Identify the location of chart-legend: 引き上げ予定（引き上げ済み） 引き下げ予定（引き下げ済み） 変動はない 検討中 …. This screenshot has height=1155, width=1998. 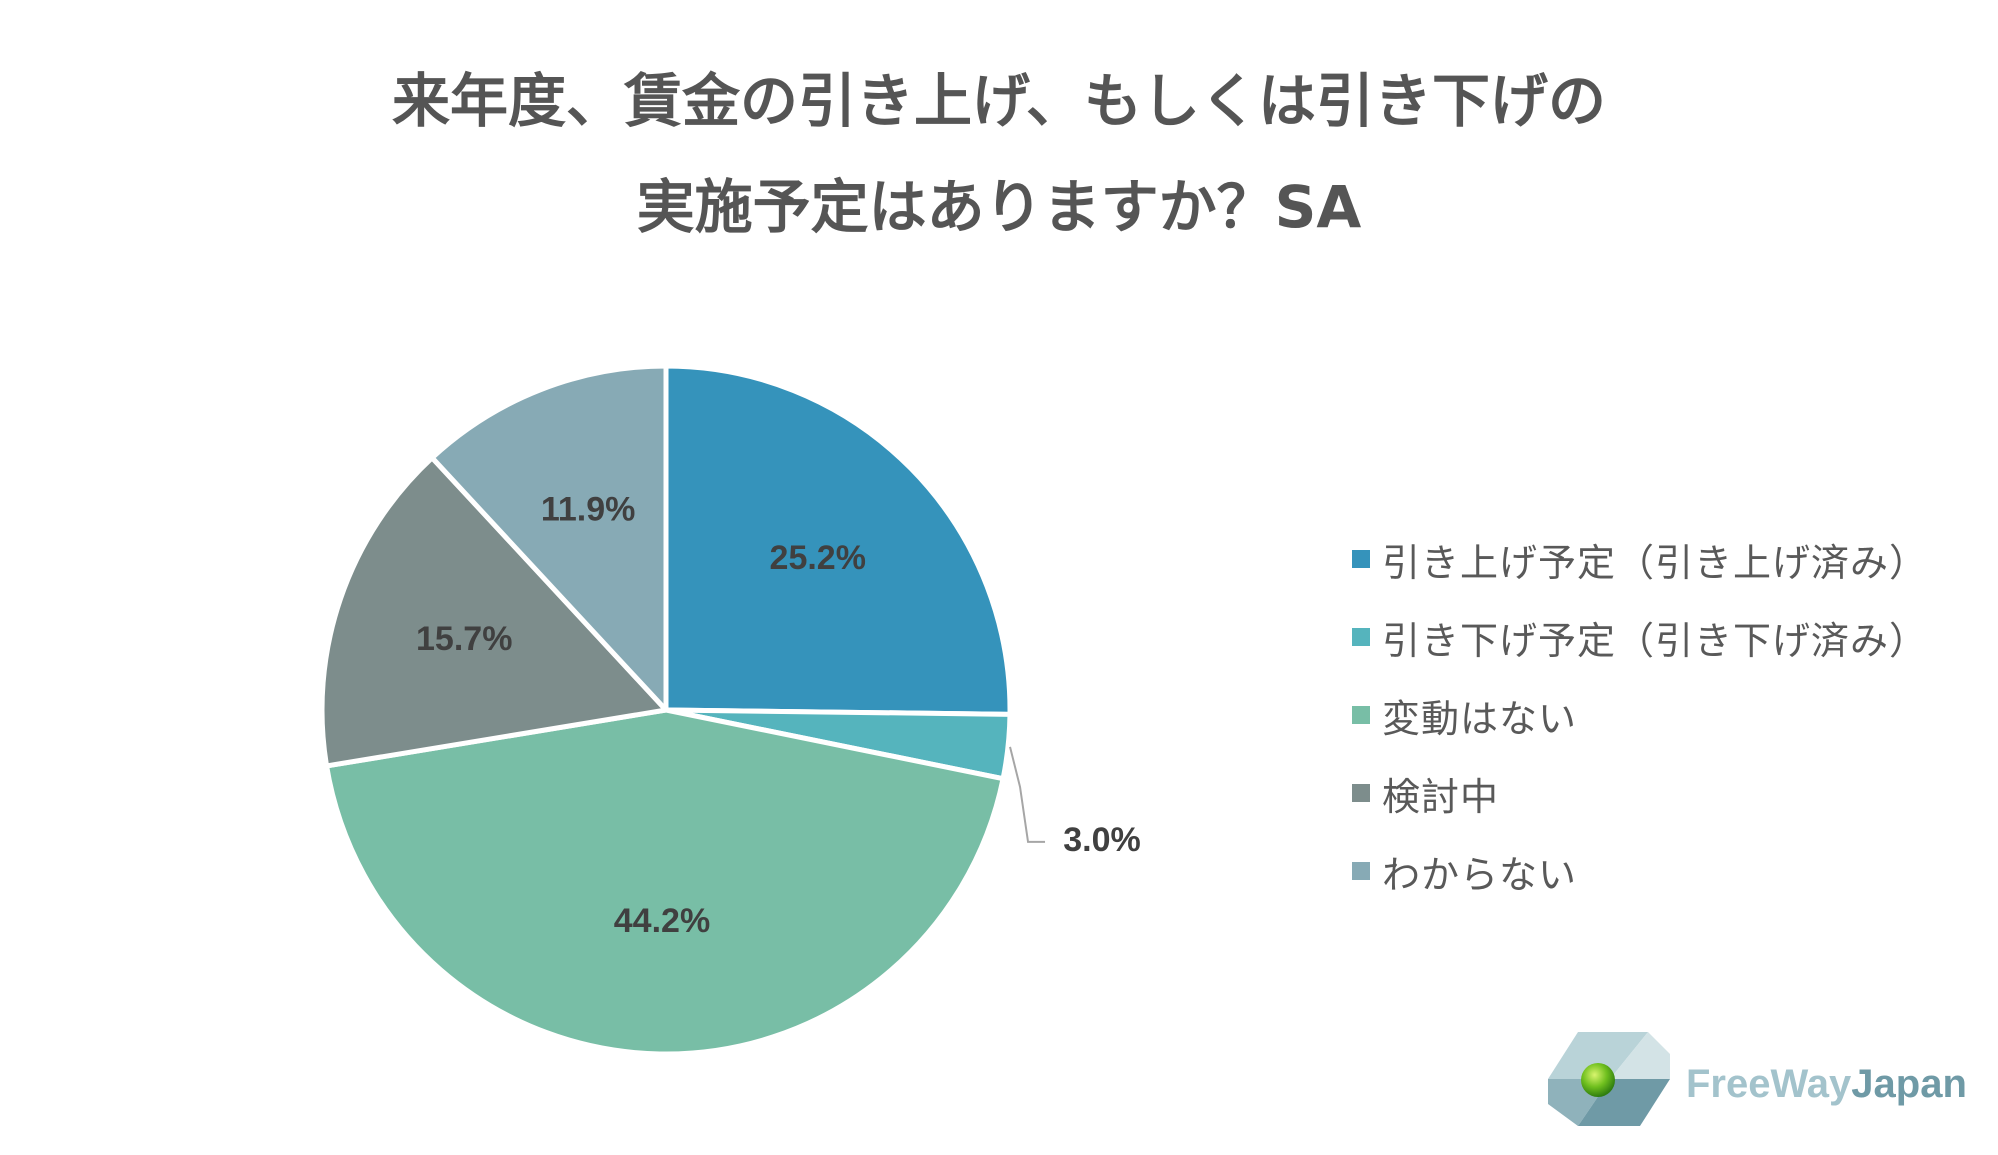
(1640, 715).